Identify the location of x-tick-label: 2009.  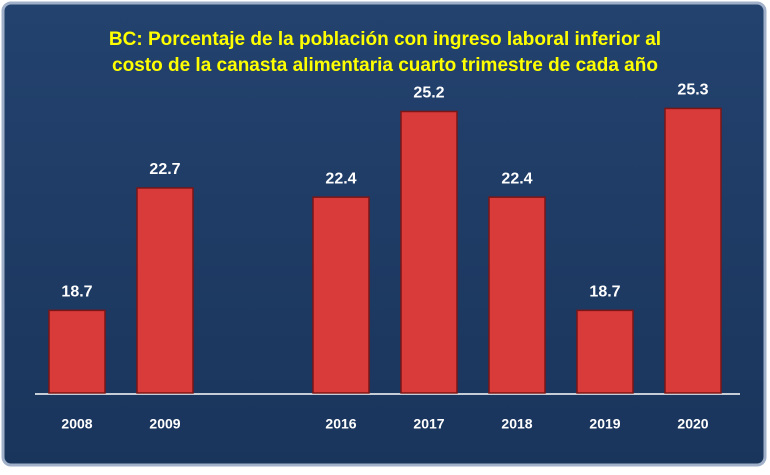
(164, 424).